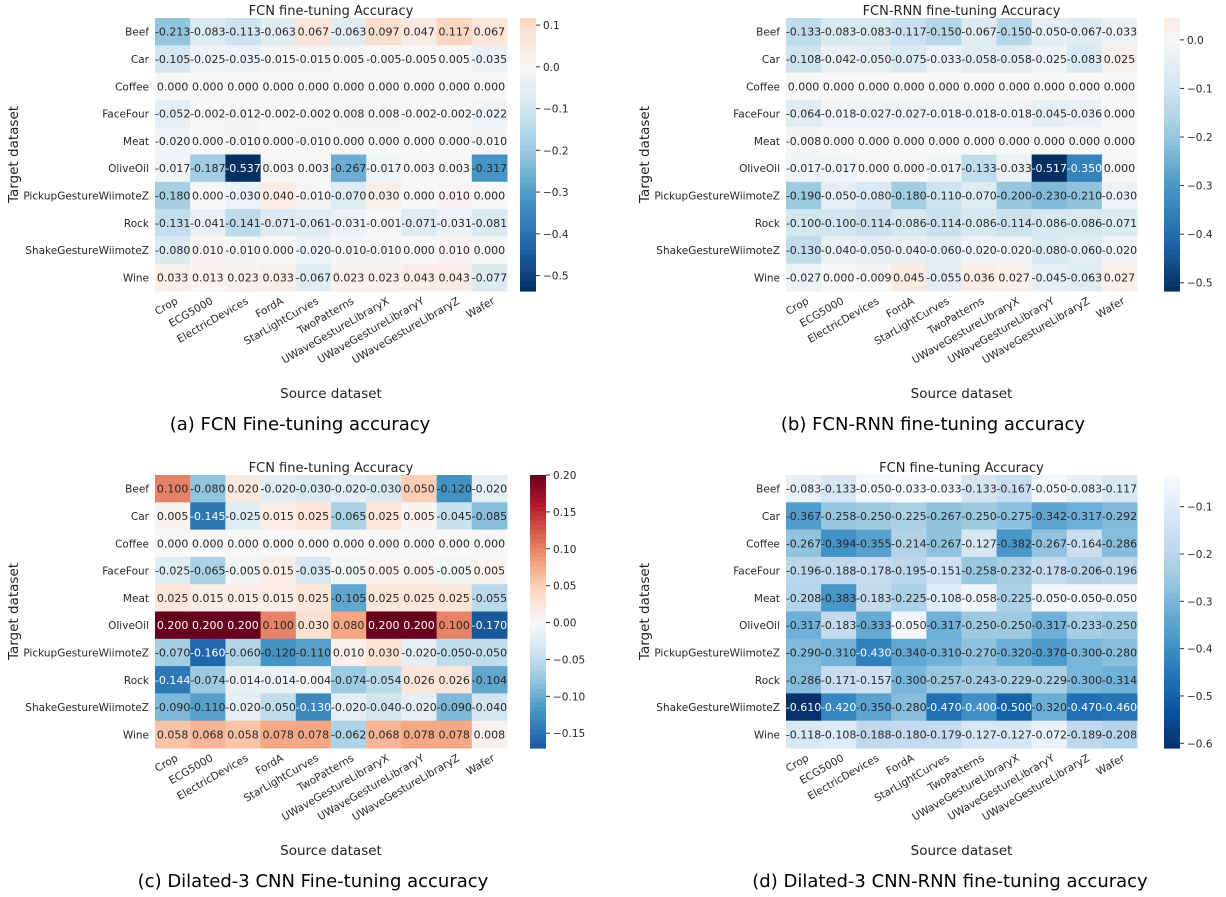  What do you see at coordinates (873, 277) in the screenshot?
I see `cell-value-label: -0.009` at bounding box center [873, 277].